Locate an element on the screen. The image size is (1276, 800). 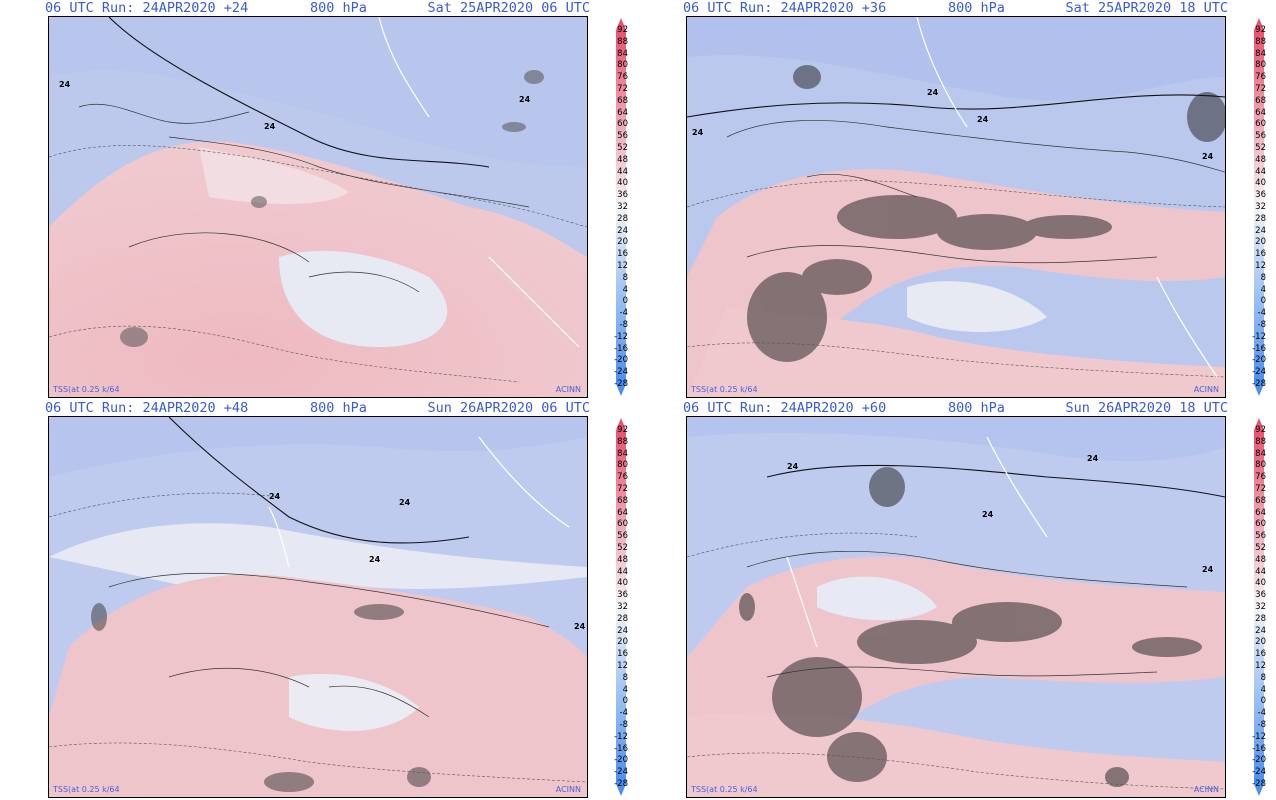
colorbar-tick-label: 48 is located at coordinates (622, 159).